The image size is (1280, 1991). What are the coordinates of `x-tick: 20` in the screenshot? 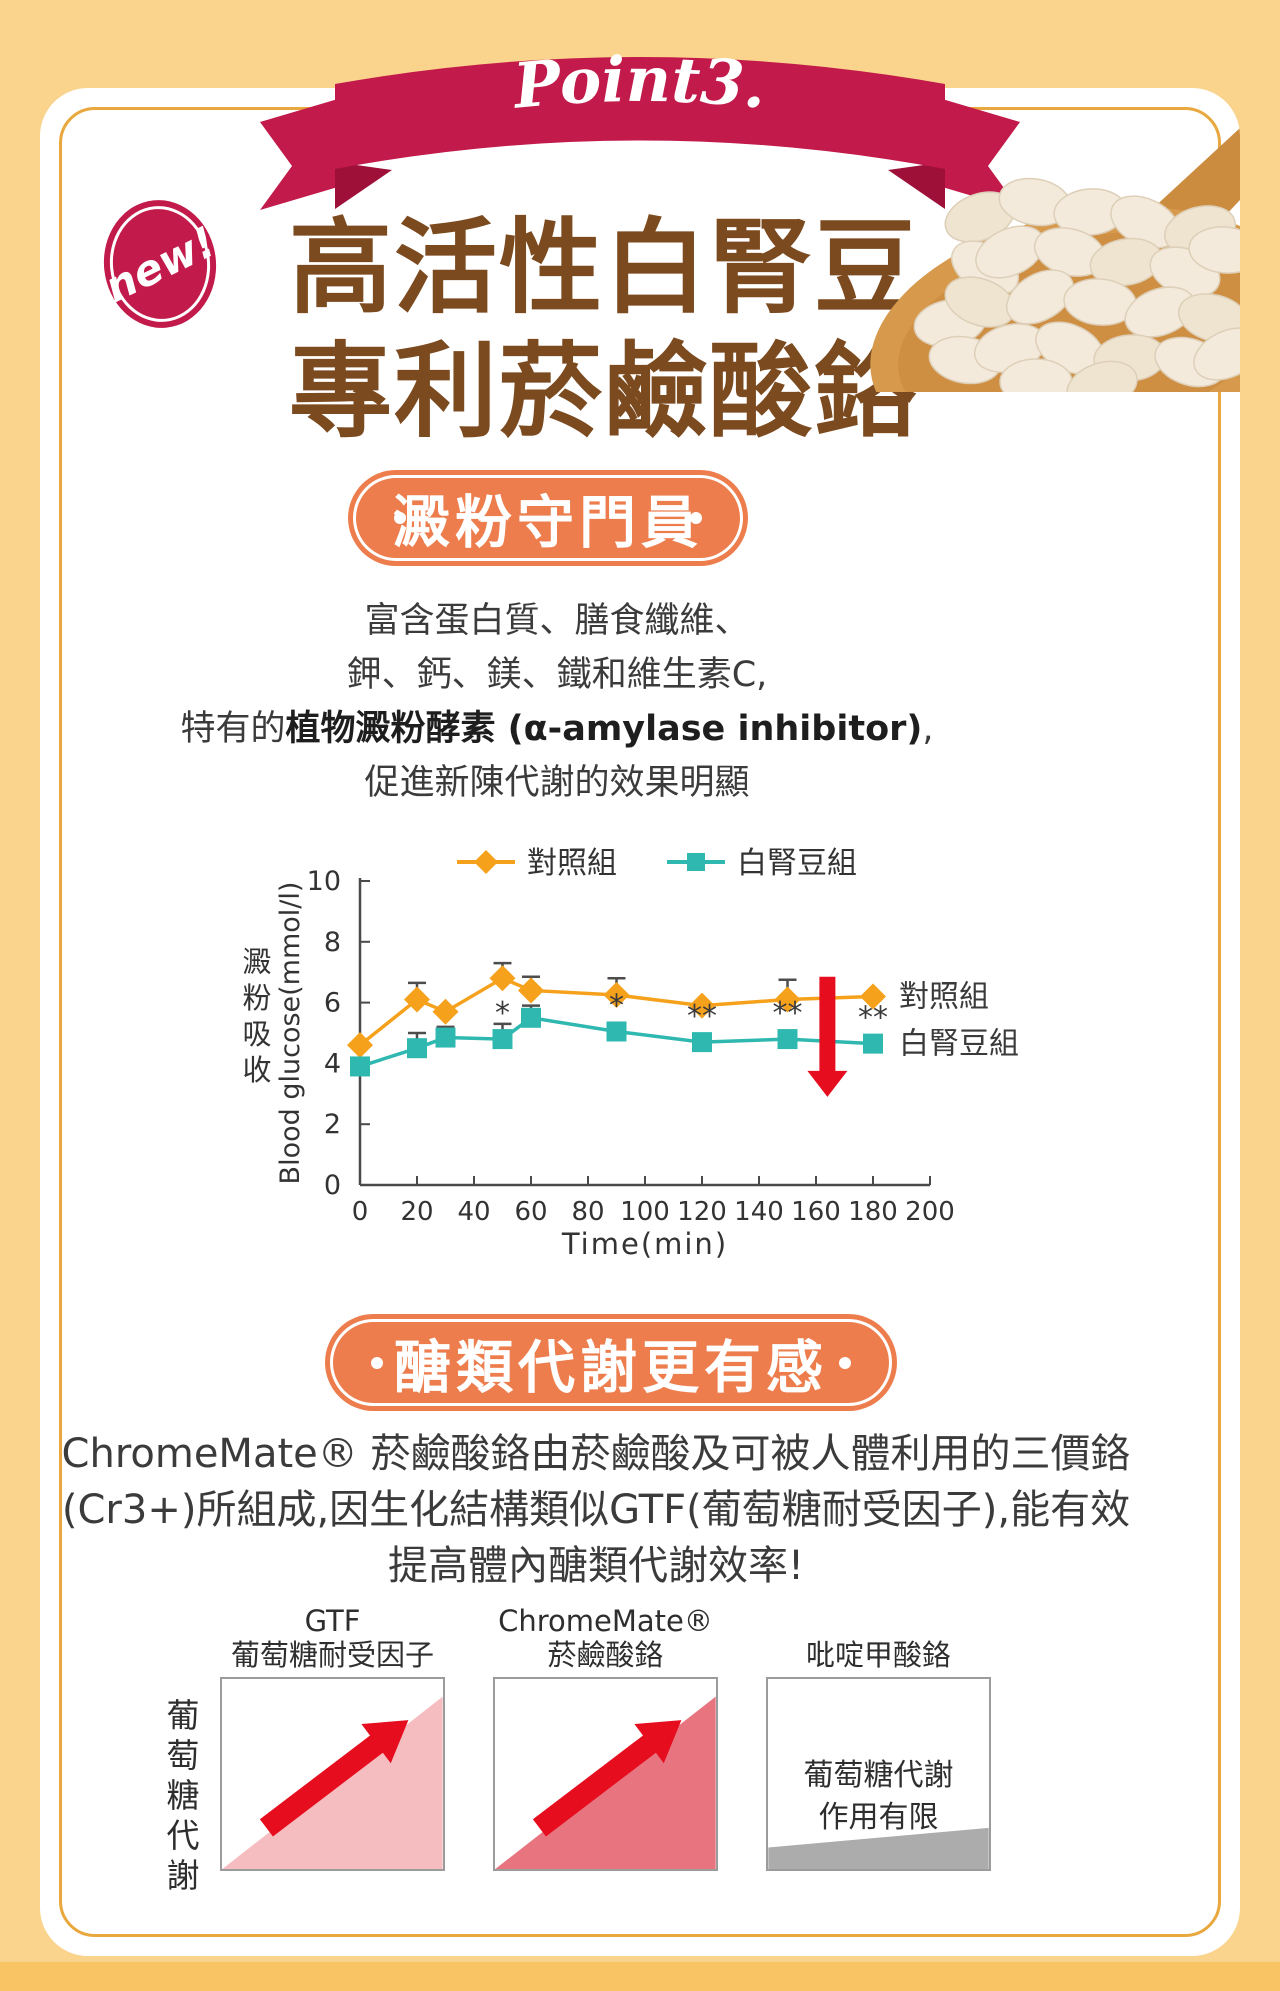 It's located at (416, 1212).